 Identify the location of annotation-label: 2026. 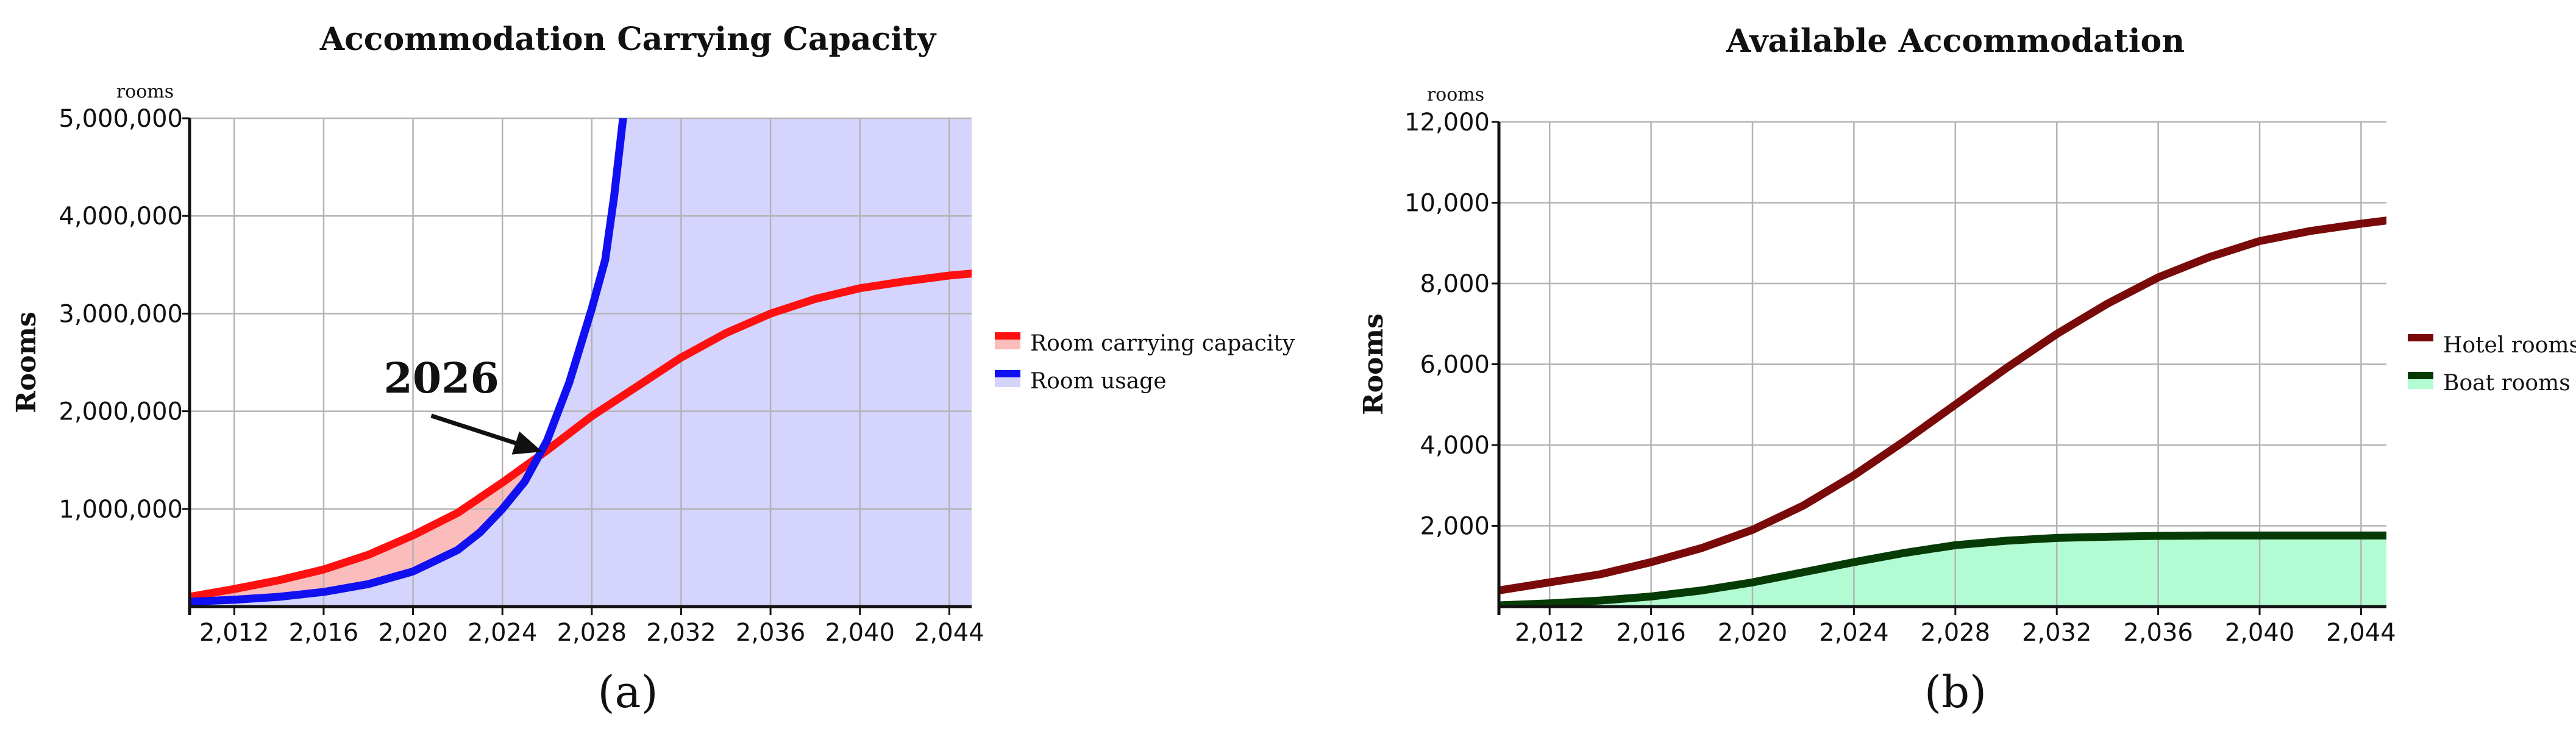
(441, 379).